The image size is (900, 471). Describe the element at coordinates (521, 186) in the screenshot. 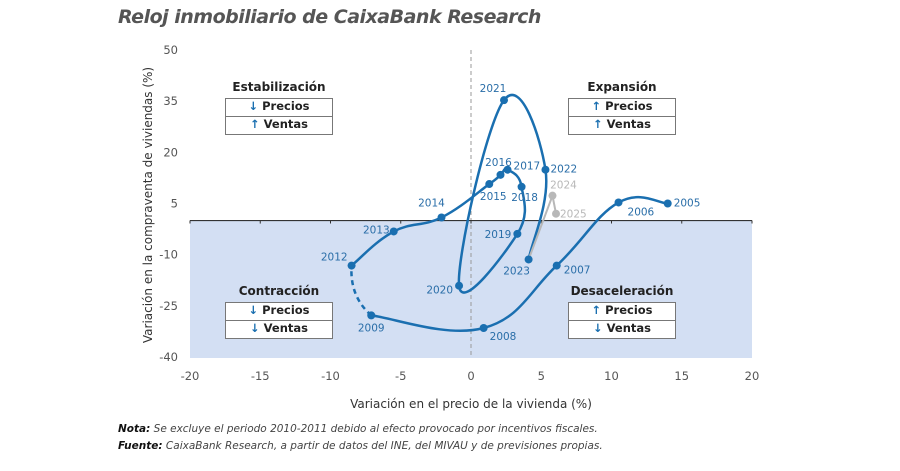

I see `data-point-2018` at that location.